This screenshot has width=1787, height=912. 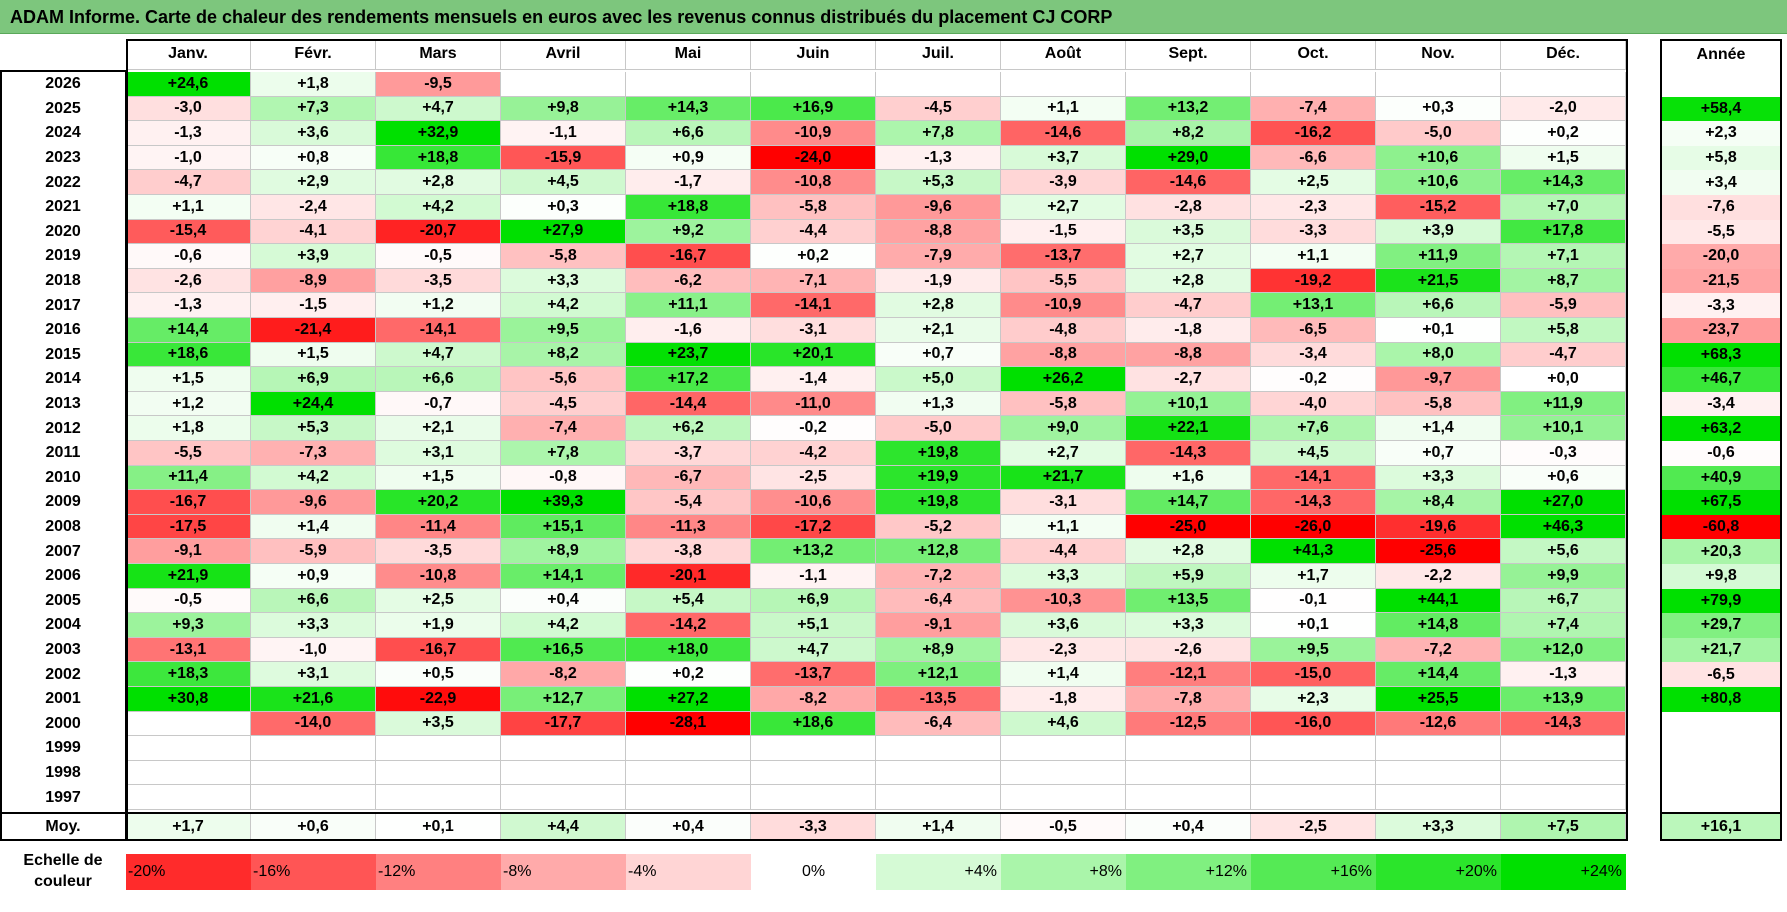 What do you see at coordinates (938, 109) in the screenshot?
I see `heatmap-cell: -4,5` at bounding box center [938, 109].